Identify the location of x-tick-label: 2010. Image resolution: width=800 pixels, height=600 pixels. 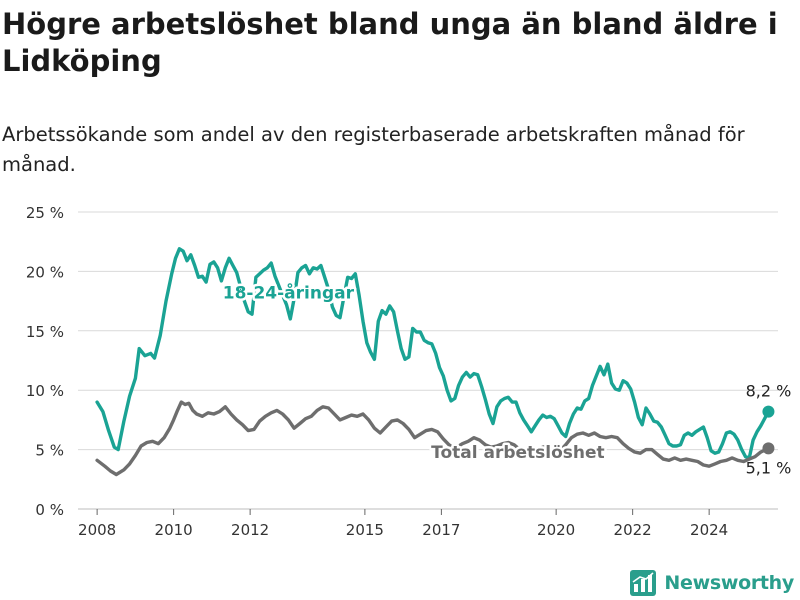
(174, 530).